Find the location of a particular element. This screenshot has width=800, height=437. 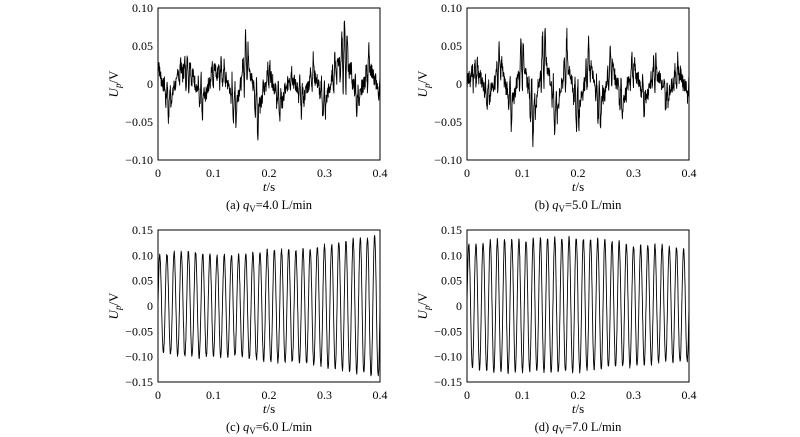

panel-caption: (c) qV=6.0 L/min is located at coordinates (269, 428).